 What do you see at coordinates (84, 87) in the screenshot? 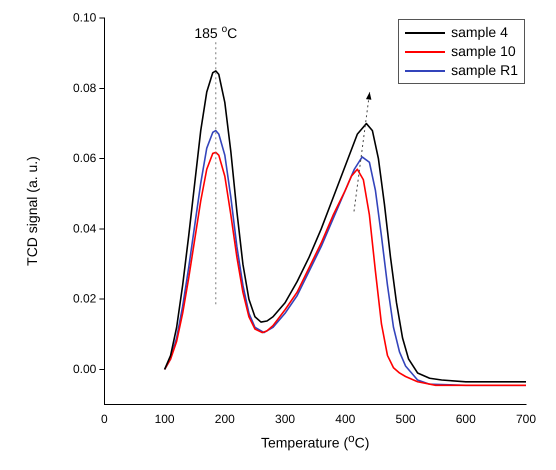
I see `y-tick-label: 0.08` at bounding box center [84, 87].